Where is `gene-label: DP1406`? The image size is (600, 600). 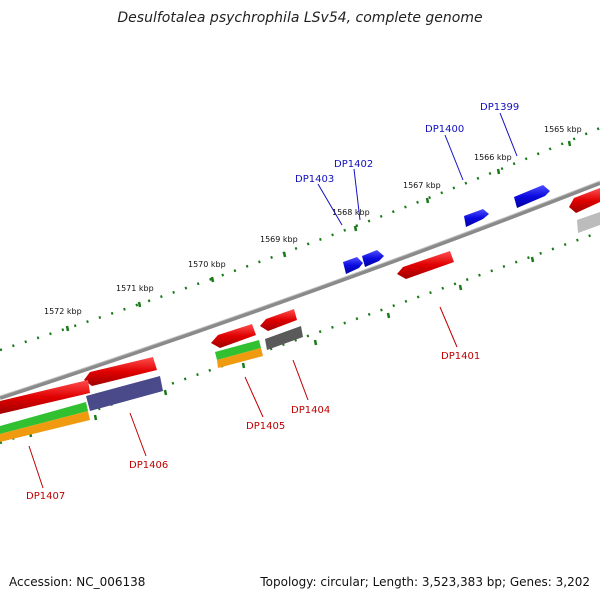
gene-label: DP1406 is located at coordinates (148, 465).